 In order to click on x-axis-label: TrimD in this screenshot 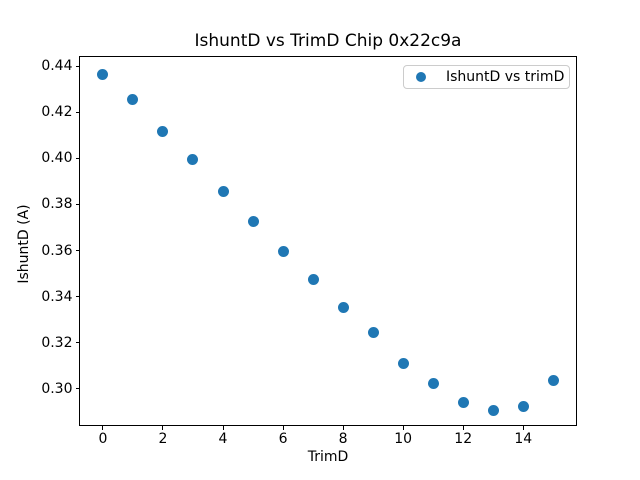, I will do `click(328, 457)`.